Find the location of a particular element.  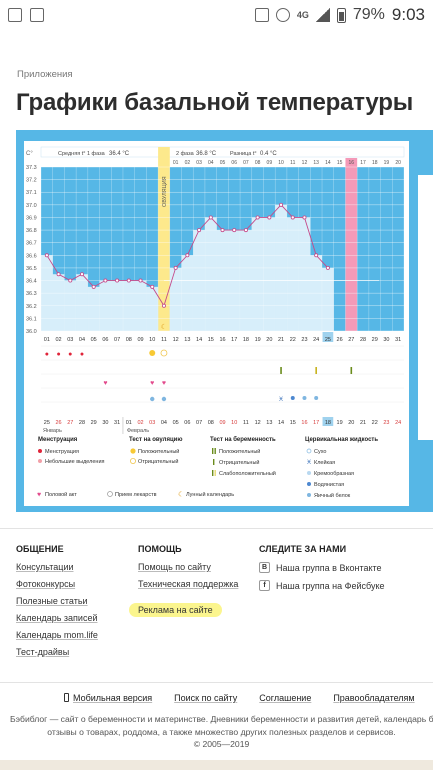

footer-link-photo-contests: Фотоконкурсы is located at coordinates (46, 584).